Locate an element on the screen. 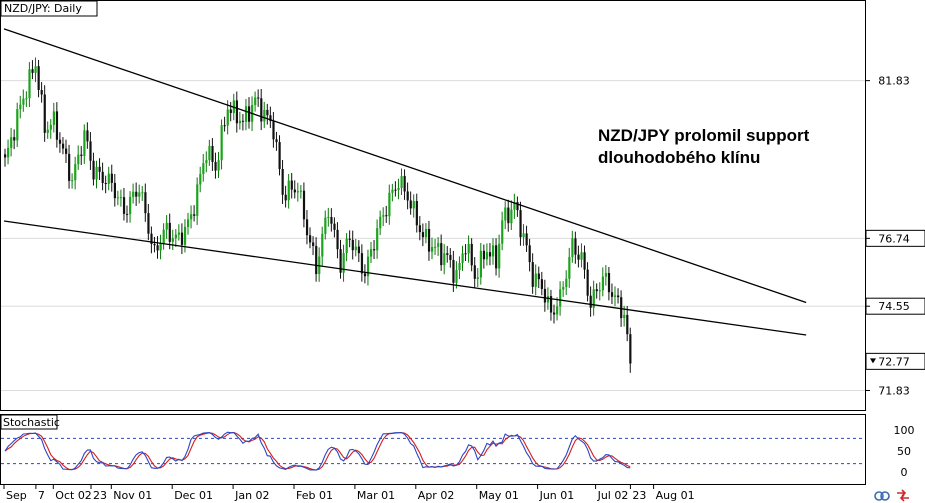 This screenshot has width=925, height=503. stoch-tick-label: 0 is located at coordinates (904, 472).